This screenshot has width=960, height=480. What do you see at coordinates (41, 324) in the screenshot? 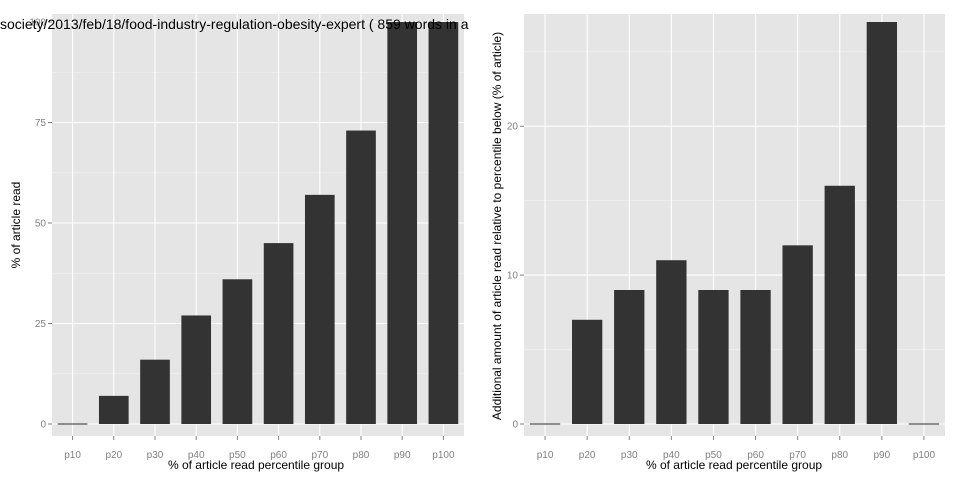
I see `y-tick-label: 25` at bounding box center [41, 324].